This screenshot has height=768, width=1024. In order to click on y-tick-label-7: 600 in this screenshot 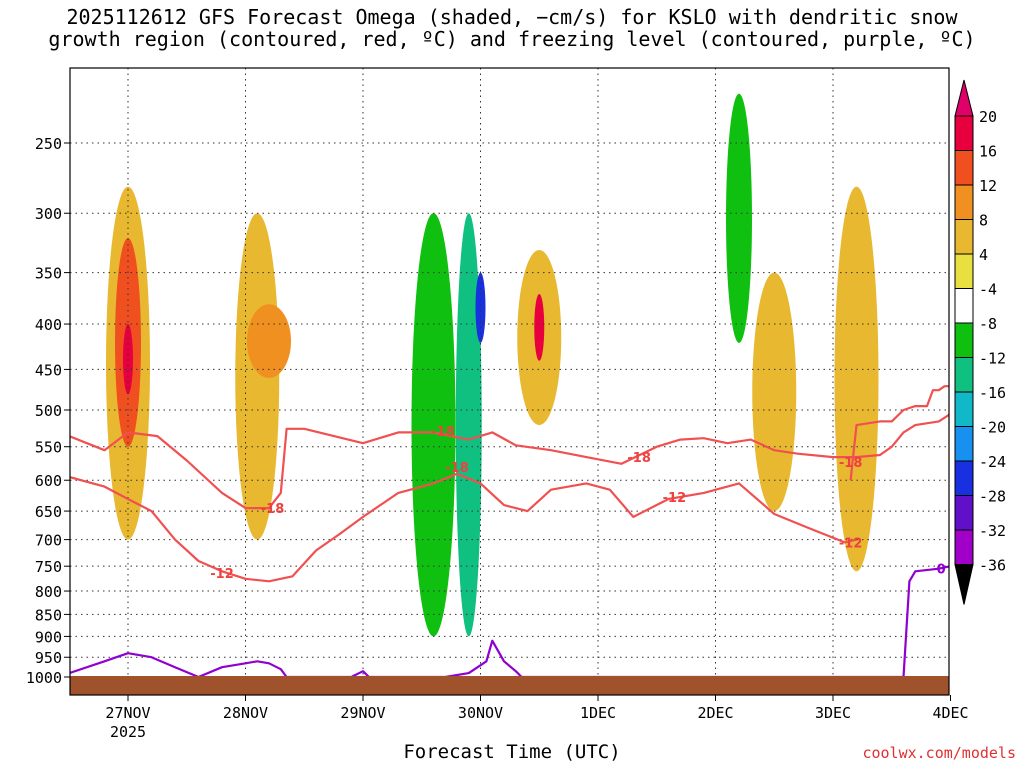, I will do `click(48, 481)`.